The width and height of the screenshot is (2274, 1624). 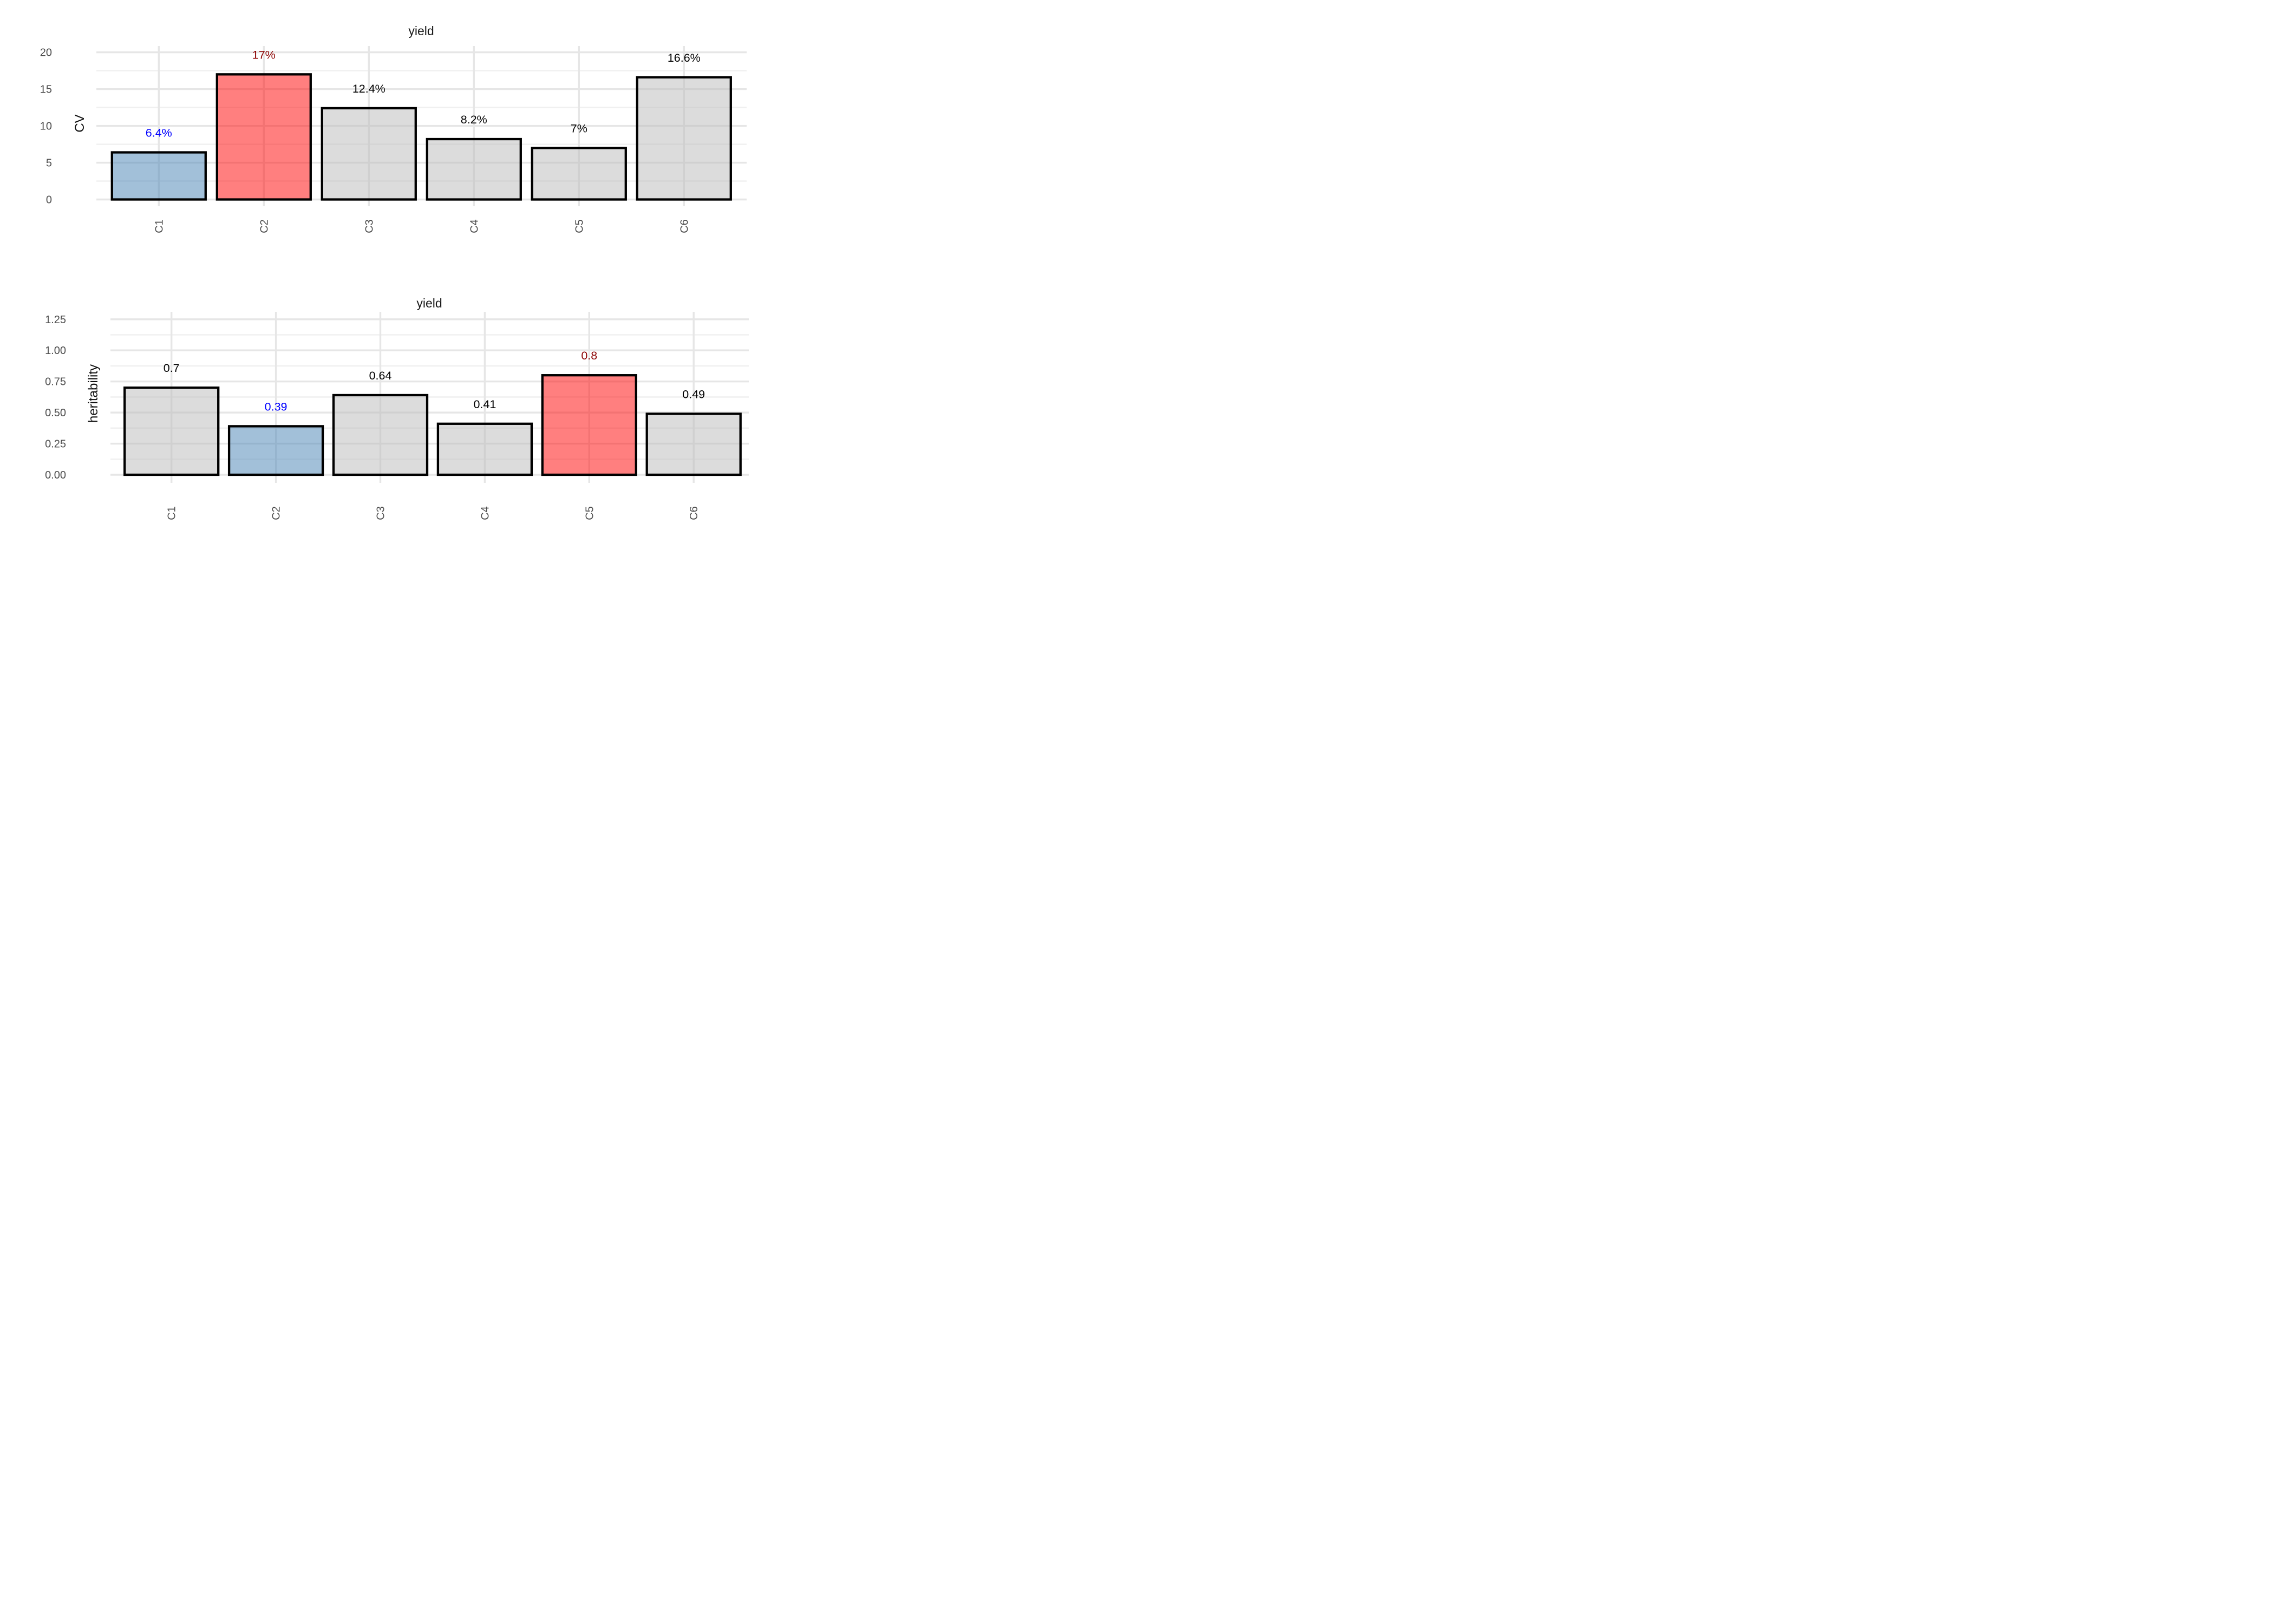 What do you see at coordinates (264, 54) in the screenshot?
I see `bar-value-label-C2: 17%` at bounding box center [264, 54].